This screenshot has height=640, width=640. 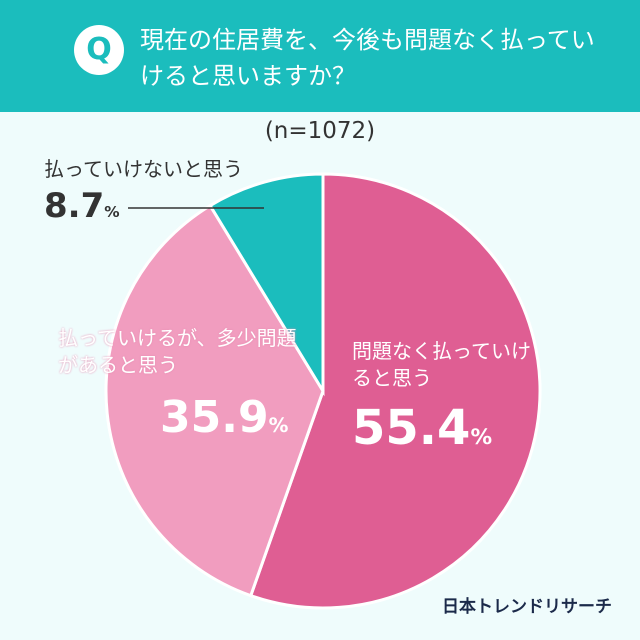 What do you see at coordinates (82, 206) in the screenshot?
I see `slice-value-2: 8.7%` at bounding box center [82, 206].